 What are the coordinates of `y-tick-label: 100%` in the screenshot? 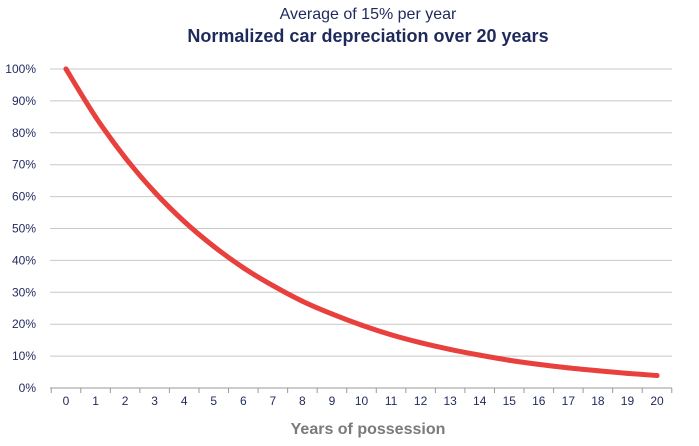 It's located at (20, 69).